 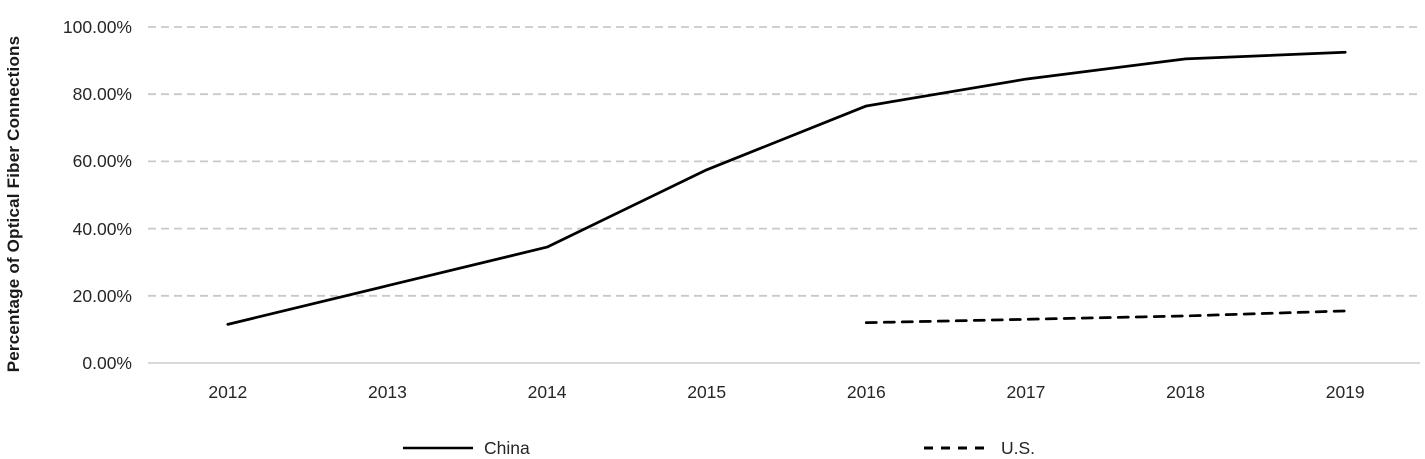 I want to click on x-tick-label: 2013, so click(x=387, y=392).